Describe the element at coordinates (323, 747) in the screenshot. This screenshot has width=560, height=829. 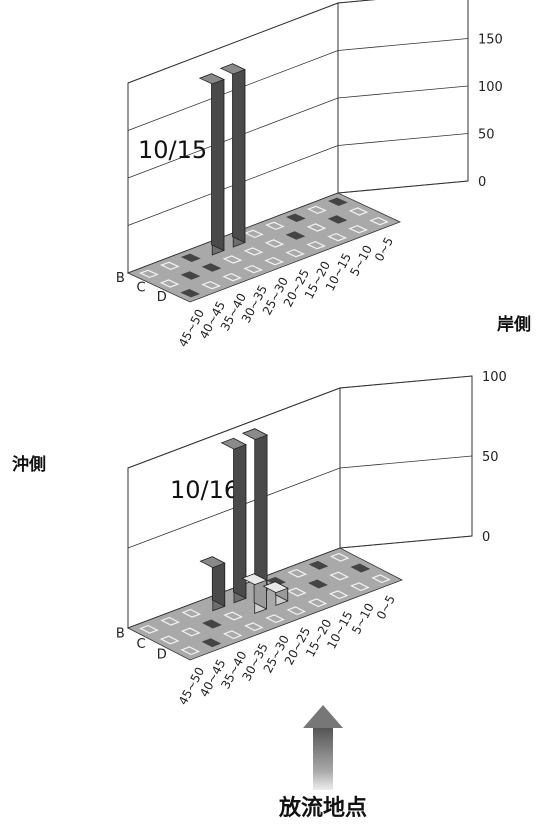
I see `discharge-arrow-icon` at that location.